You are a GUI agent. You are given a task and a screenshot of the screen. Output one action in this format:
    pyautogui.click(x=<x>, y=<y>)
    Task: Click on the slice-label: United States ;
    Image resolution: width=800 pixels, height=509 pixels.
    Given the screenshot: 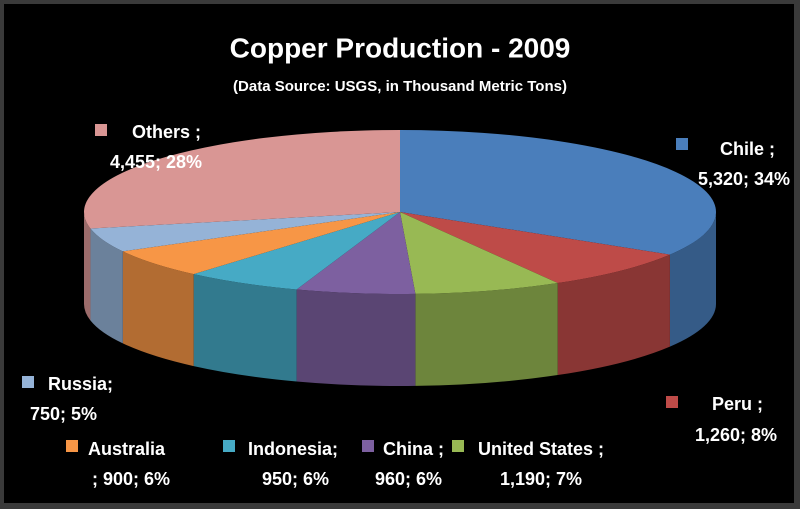 What is the action you would take?
    pyautogui.click(x=541, y=449)
    